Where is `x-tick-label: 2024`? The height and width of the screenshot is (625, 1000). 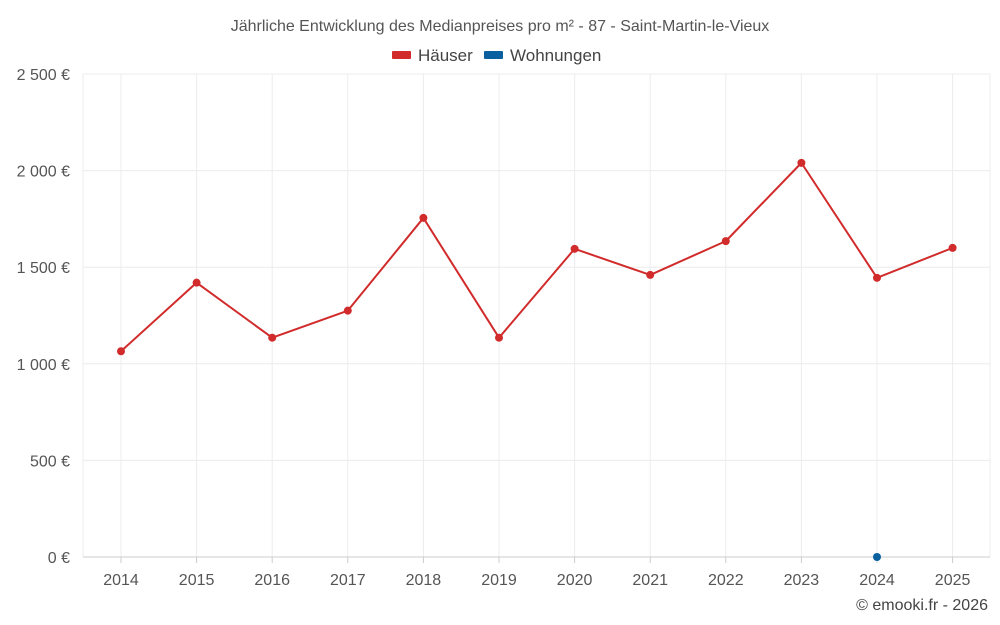
x-tick-label: 2024 is located at coordinates (877, 580).